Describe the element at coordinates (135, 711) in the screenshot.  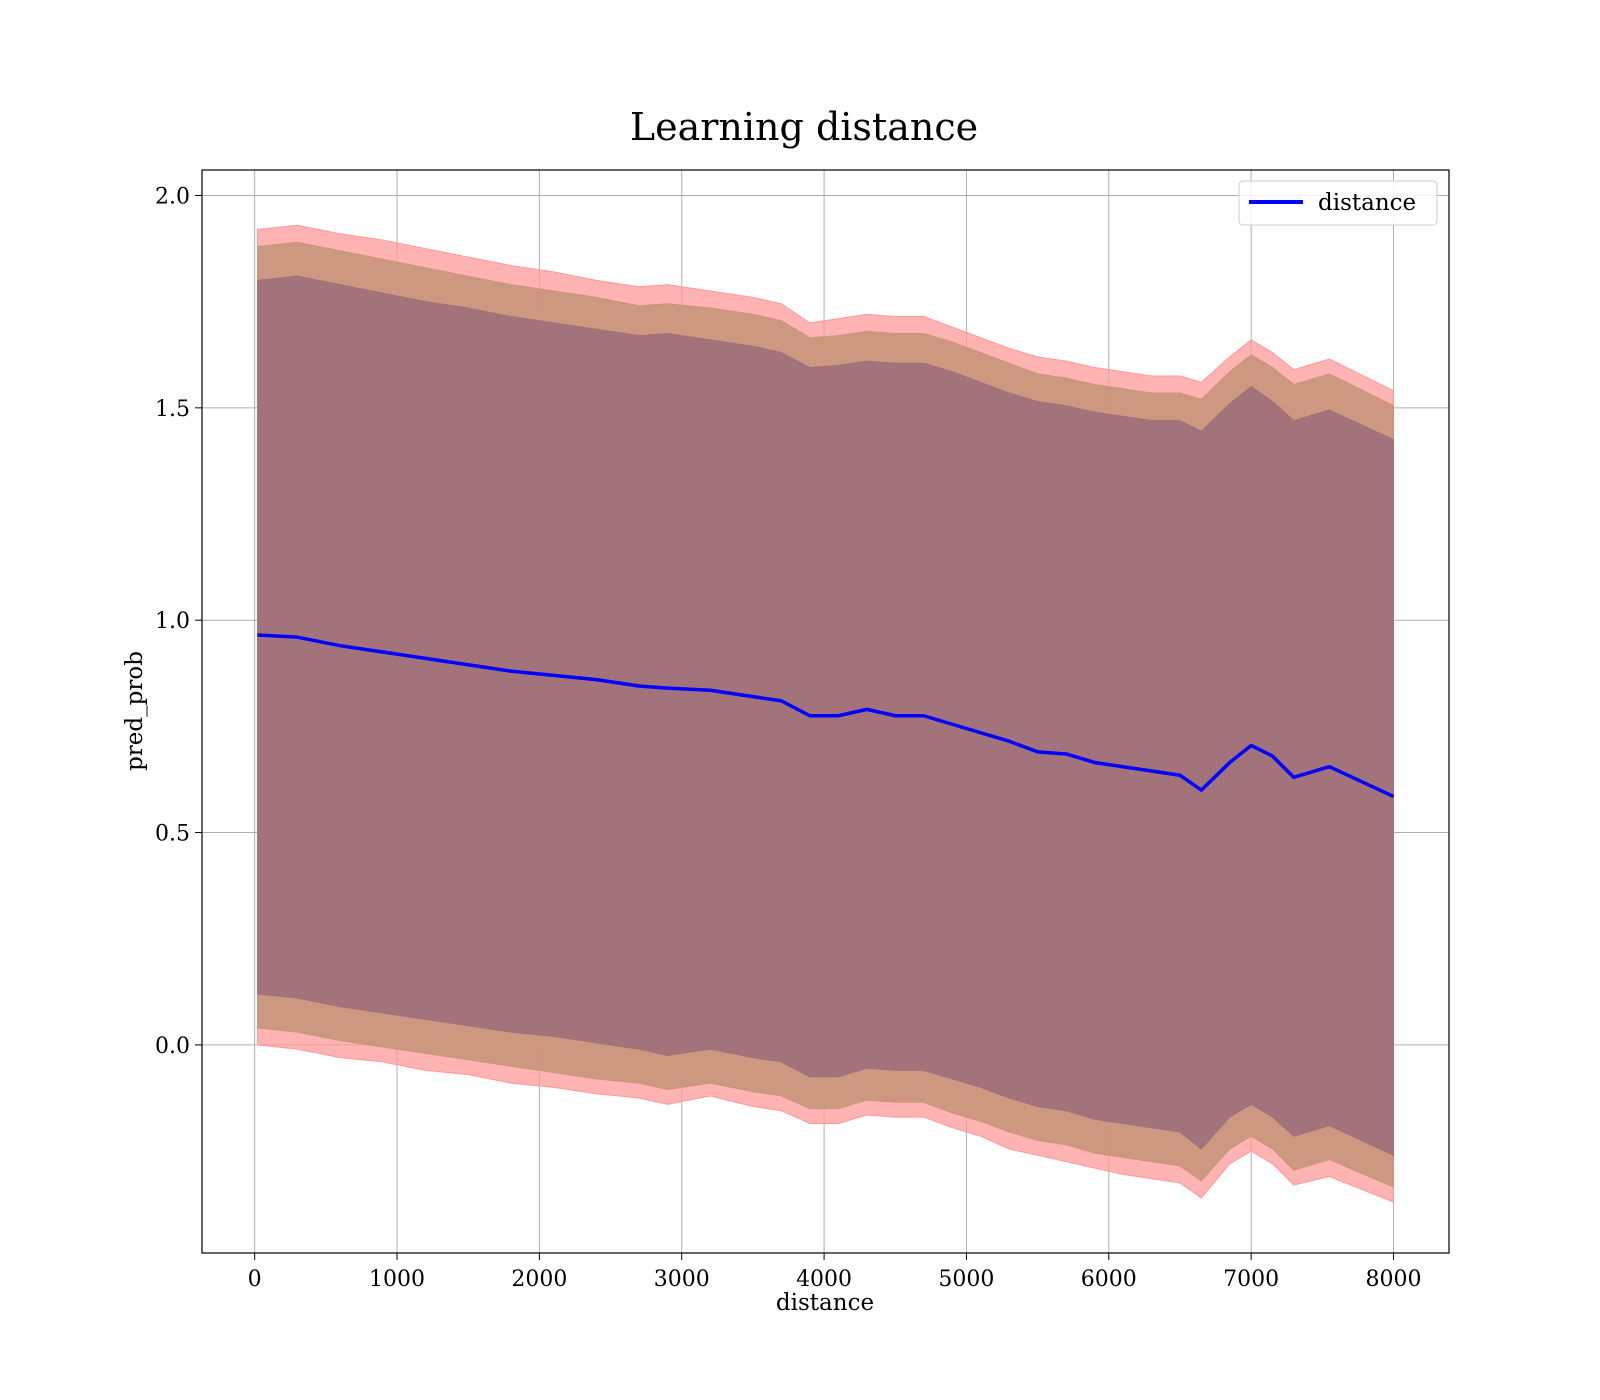
I see `y-axis-label: pred_prob` at that location.